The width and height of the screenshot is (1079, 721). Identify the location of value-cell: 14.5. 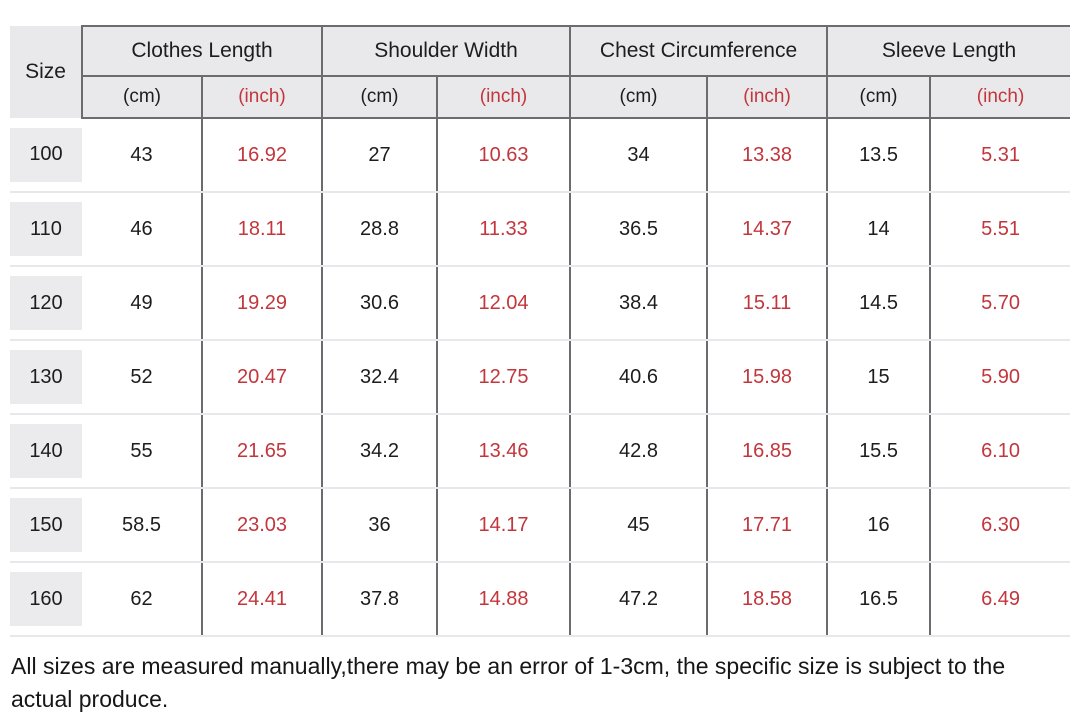
(878, 303).